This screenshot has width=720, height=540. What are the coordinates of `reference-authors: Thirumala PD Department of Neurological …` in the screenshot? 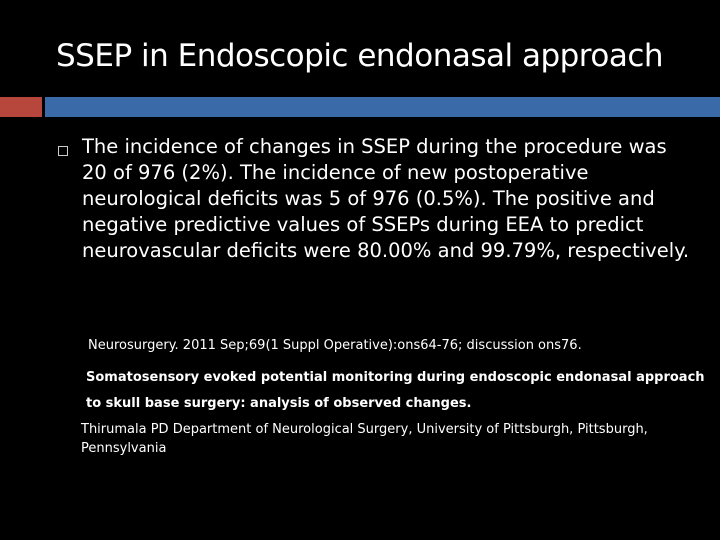 It's located at (364, 439).